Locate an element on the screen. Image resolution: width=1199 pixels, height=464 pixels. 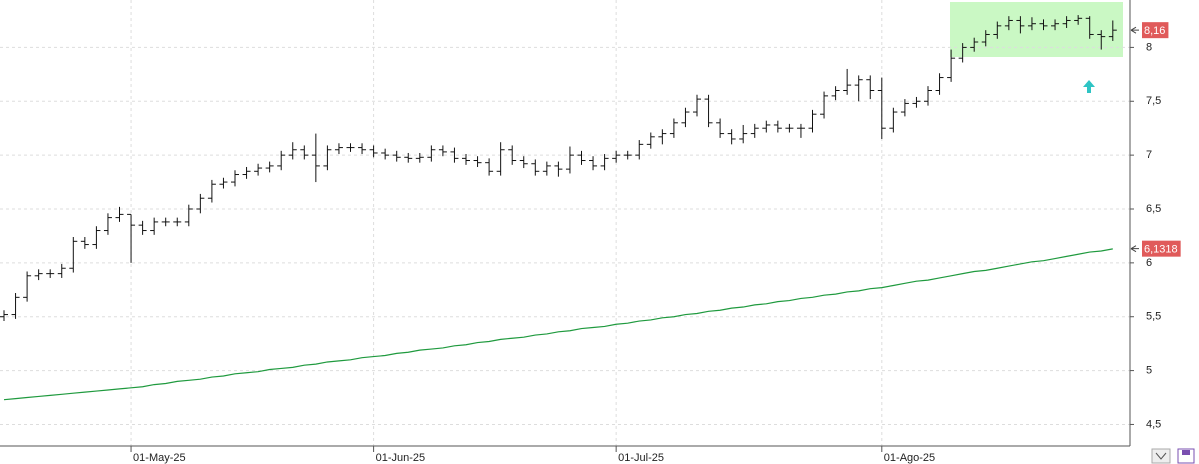
price-marker: 6,1318 is located at coordinates (1161, 248).